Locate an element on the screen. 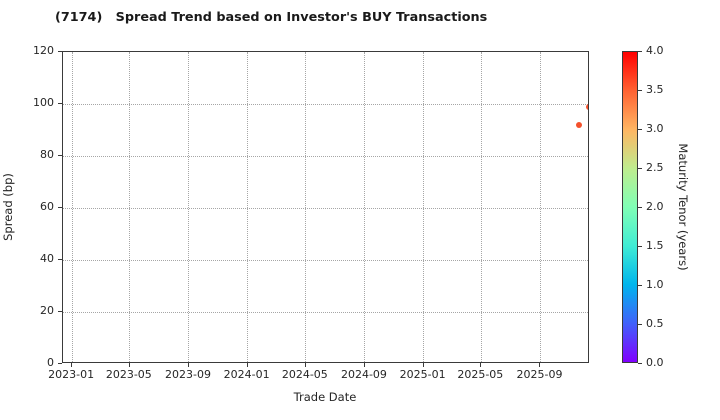 The height and width of the screenshot is (420, 720). colorbar-label: Maturity Tenor (years) is located at coordinates (683, 207).